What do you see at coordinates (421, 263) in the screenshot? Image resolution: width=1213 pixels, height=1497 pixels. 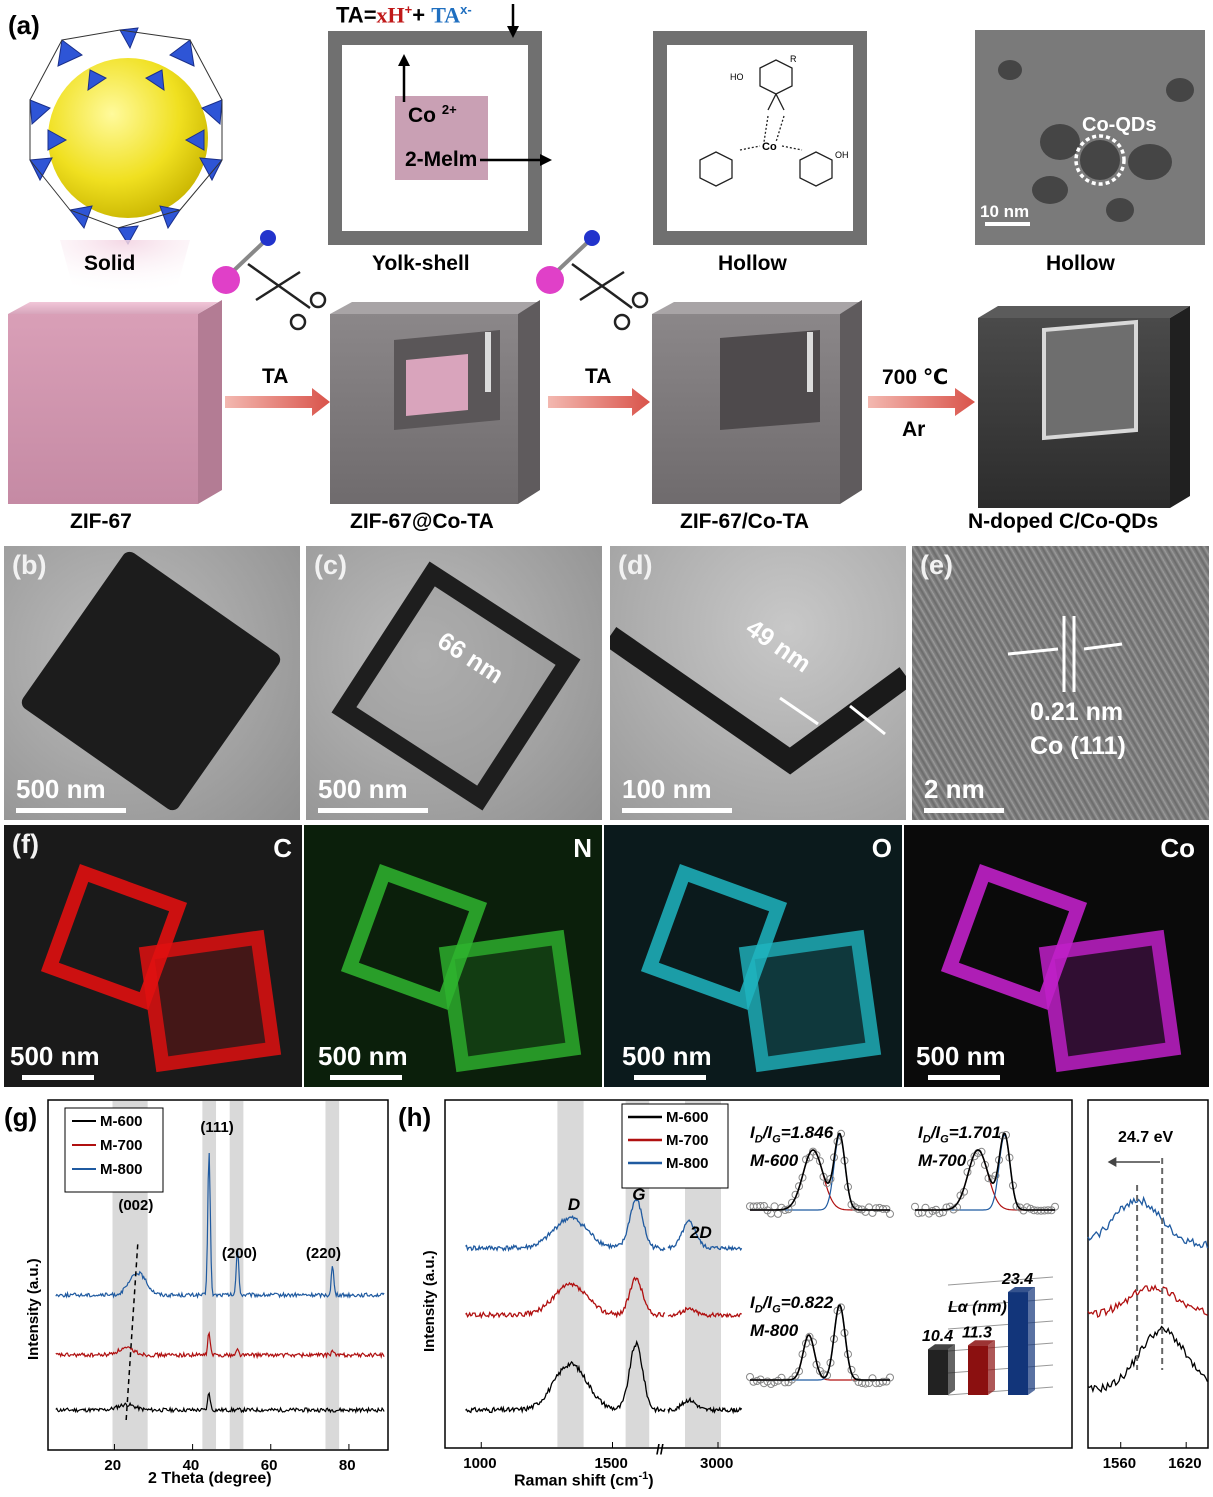 I see `stage-label-yolk-shell: Yolk-shell` at bounding box center [421, 263].